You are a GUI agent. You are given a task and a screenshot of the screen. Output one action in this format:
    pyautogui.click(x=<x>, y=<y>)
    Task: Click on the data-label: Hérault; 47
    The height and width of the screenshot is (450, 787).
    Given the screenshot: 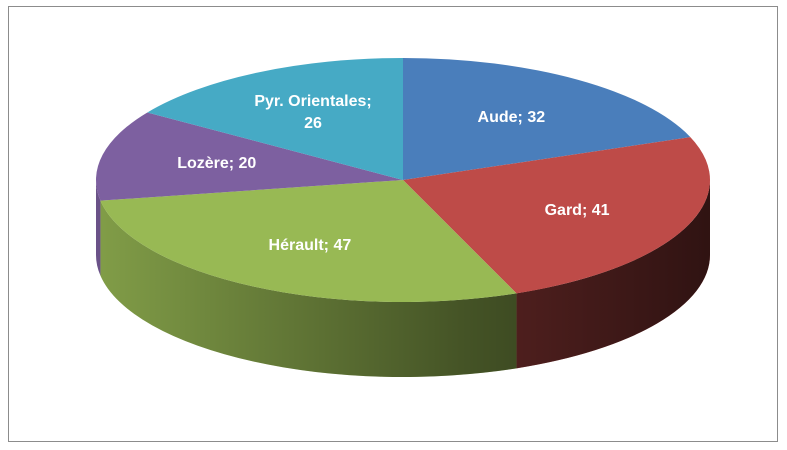 What is the action you would take?
    pyautogui.click(x=310, y=245)
    